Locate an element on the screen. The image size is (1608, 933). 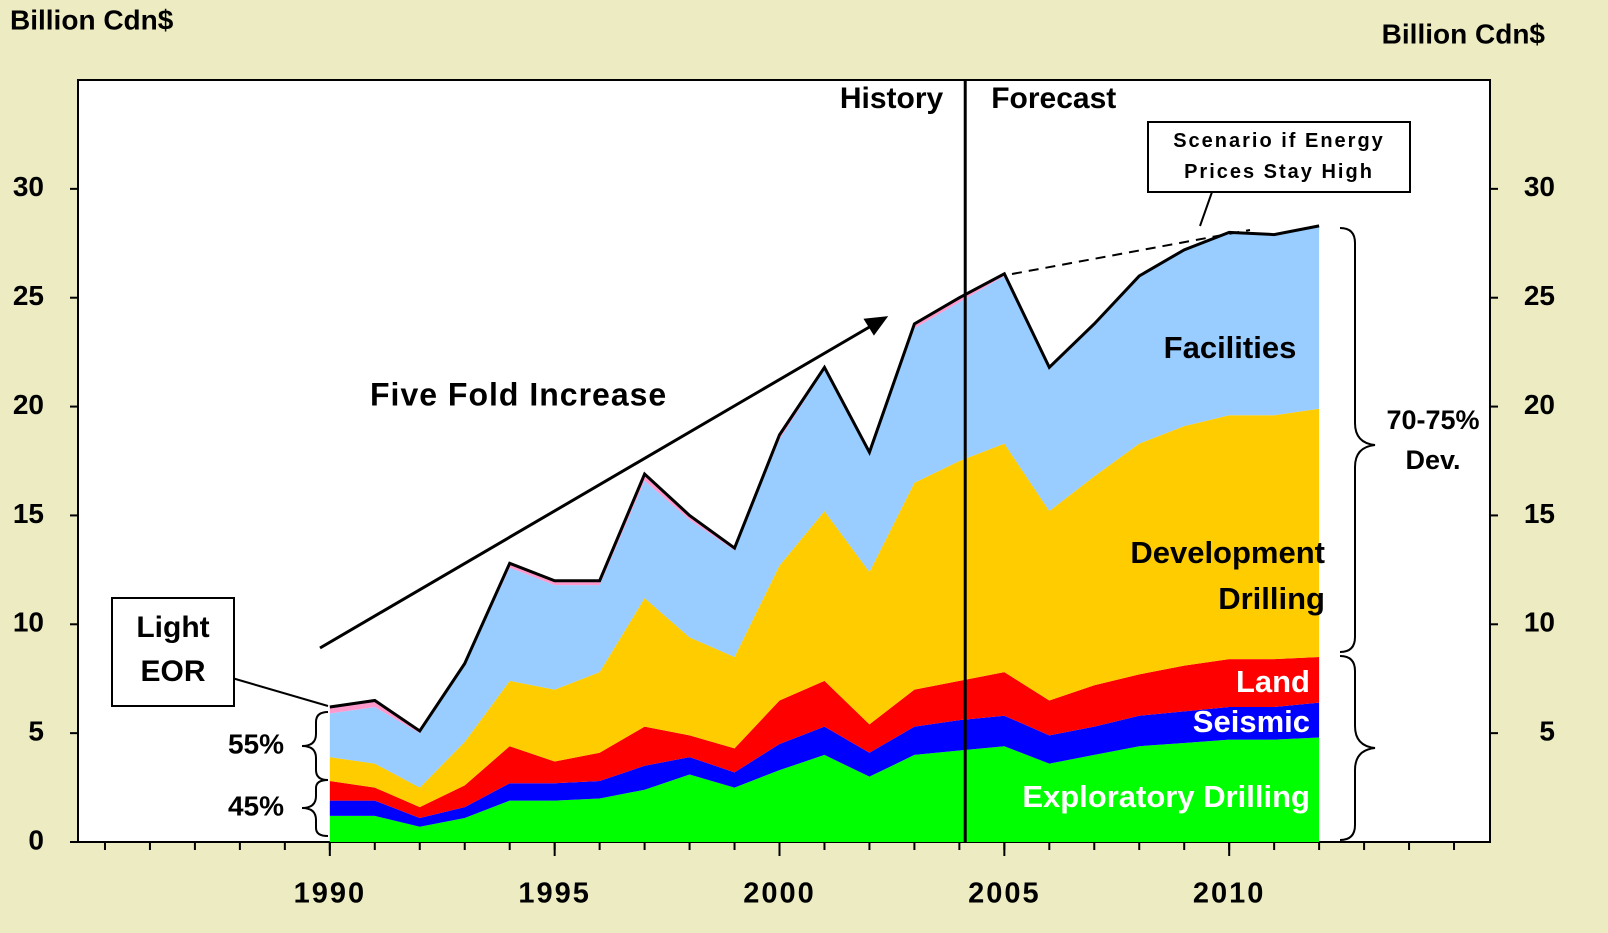
y2-tick-label: 5 is located at coordinates (1547, 731).